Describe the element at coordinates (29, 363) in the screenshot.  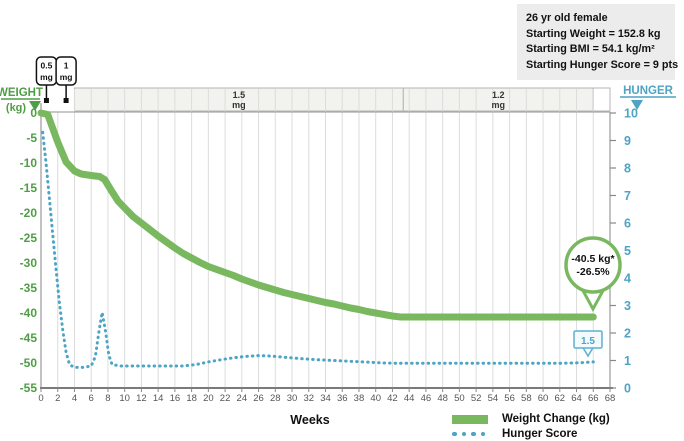
I see `weight-tick-label: -50` at that location.